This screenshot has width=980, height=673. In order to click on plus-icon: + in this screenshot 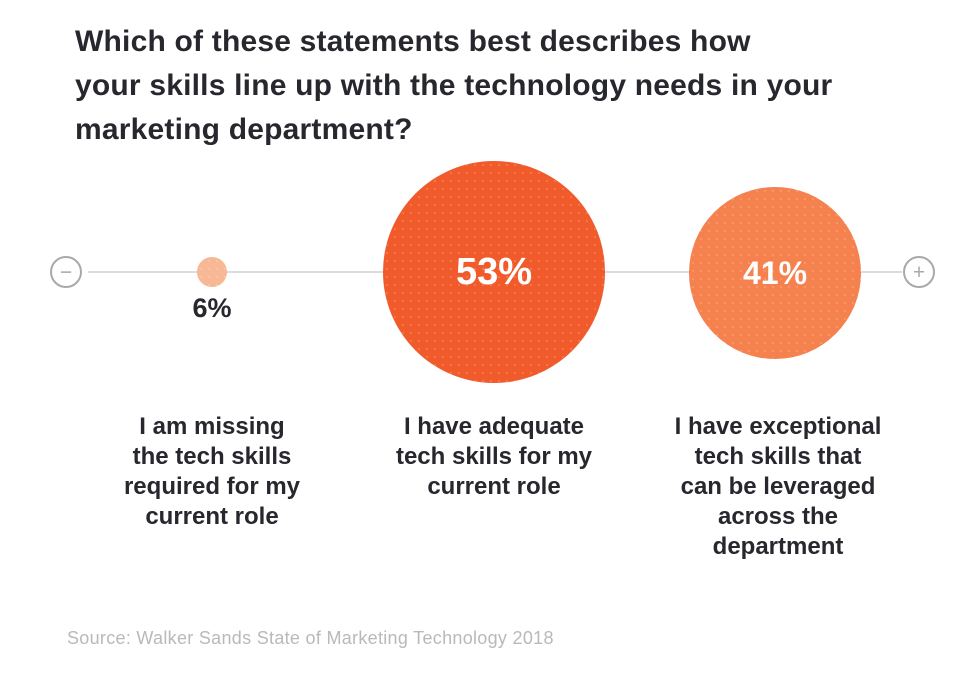, I will do `click(919, 272)`.